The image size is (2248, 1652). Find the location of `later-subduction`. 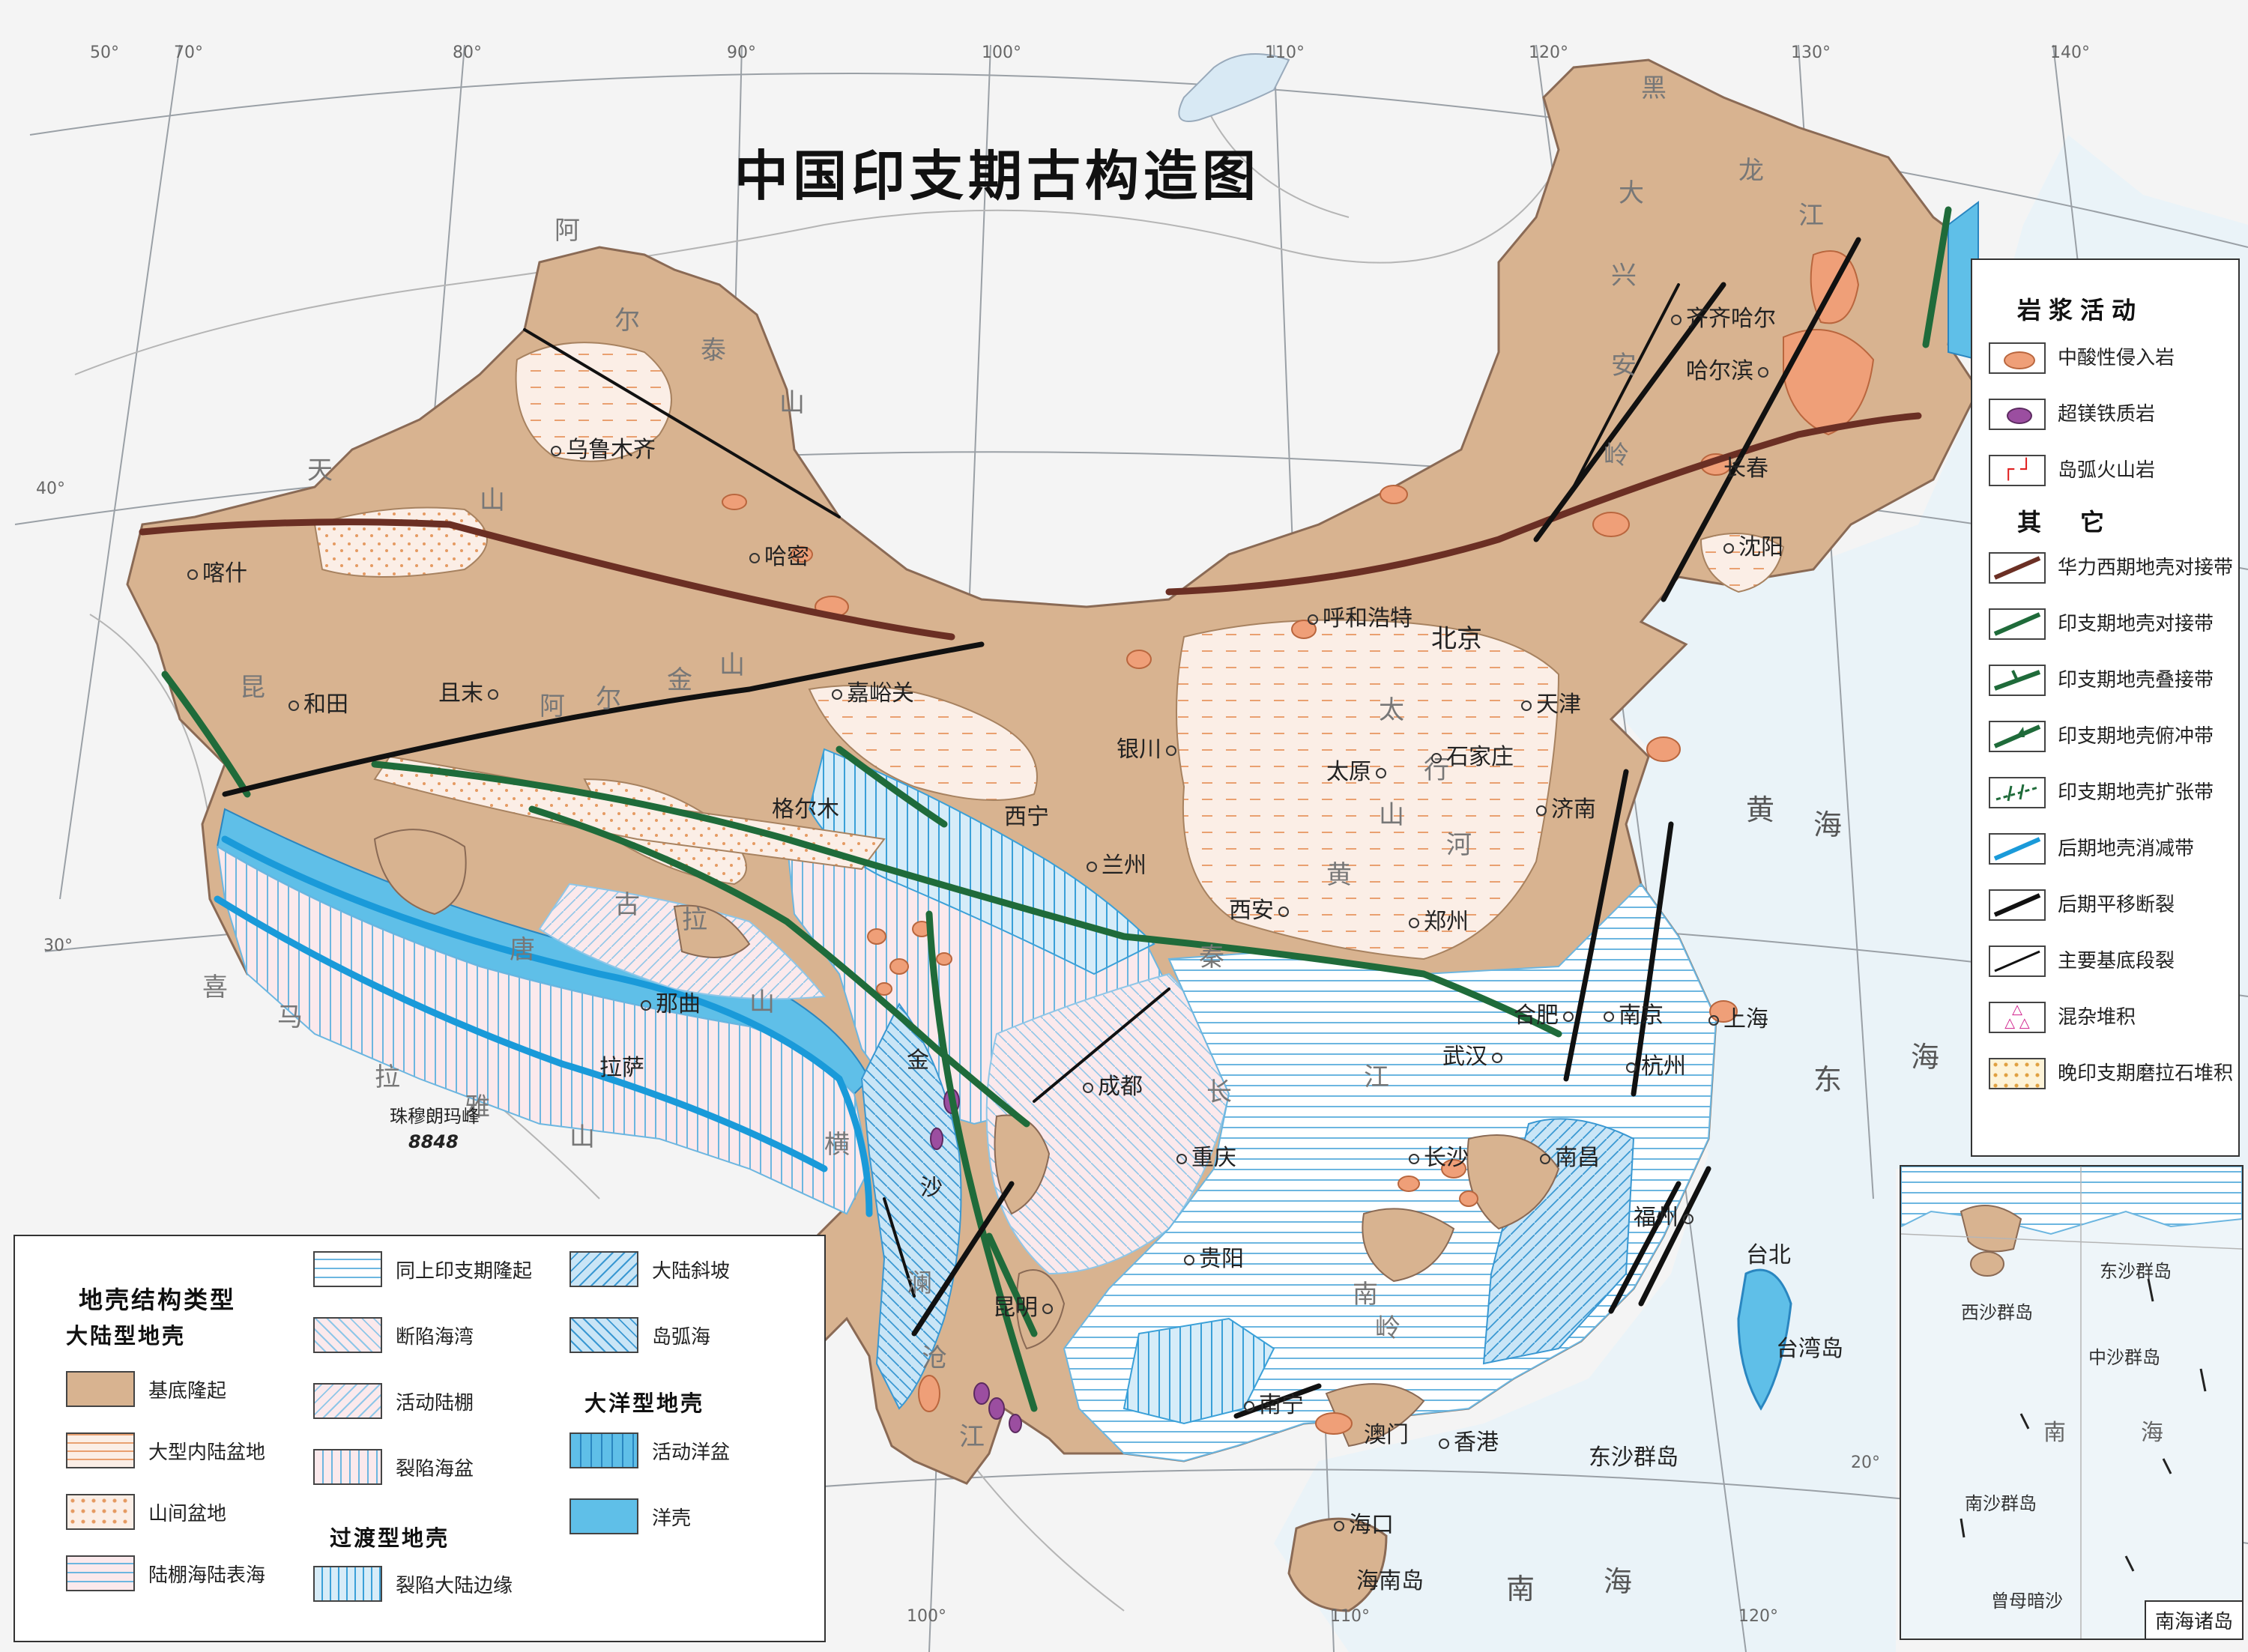

later-subduction is located at coordinates (543, 1026).